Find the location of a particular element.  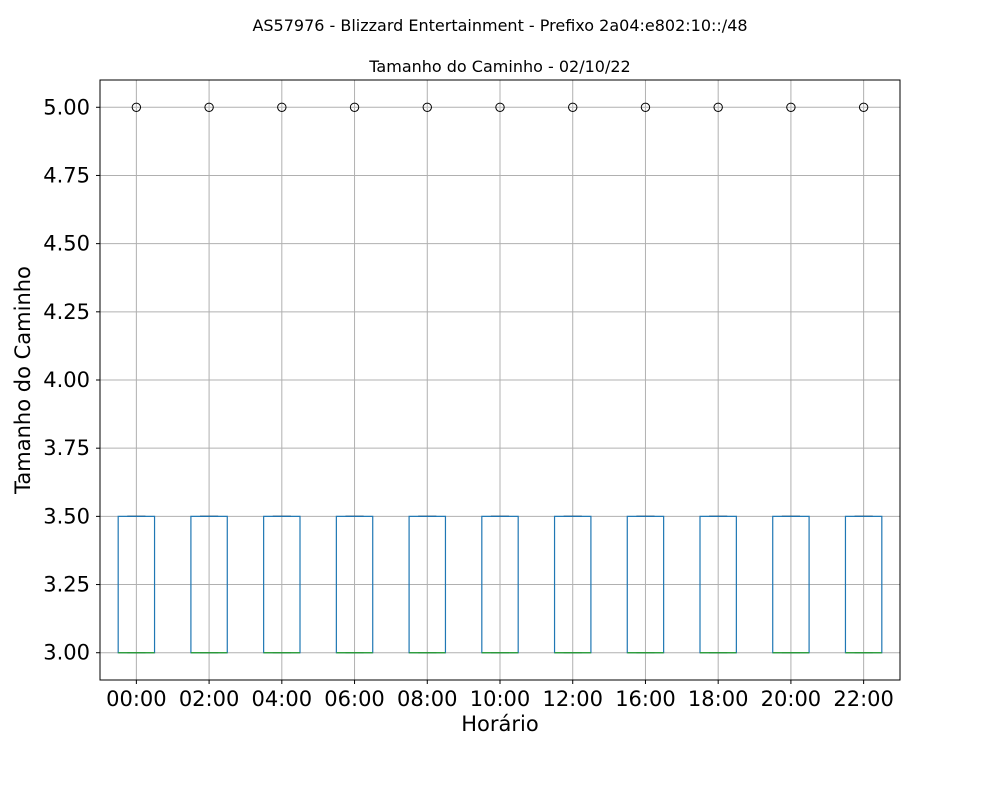

y-tick-label: 4.50 is located at coordinates (66, 244).